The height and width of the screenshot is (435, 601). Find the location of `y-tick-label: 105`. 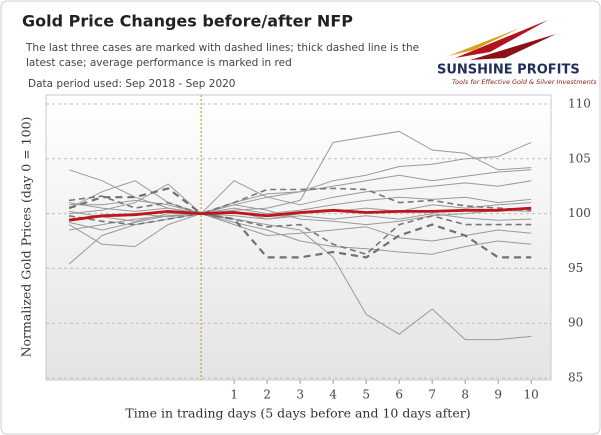

y-tick-label: 105 is located at coordinates (579, 158).